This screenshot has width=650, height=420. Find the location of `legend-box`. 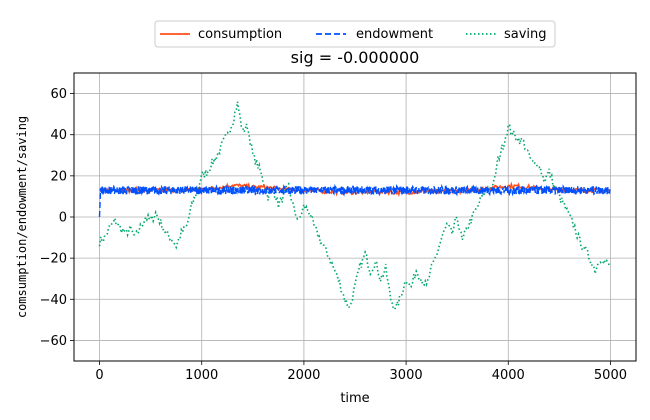

legend-box is located at coordinates (355, 34).